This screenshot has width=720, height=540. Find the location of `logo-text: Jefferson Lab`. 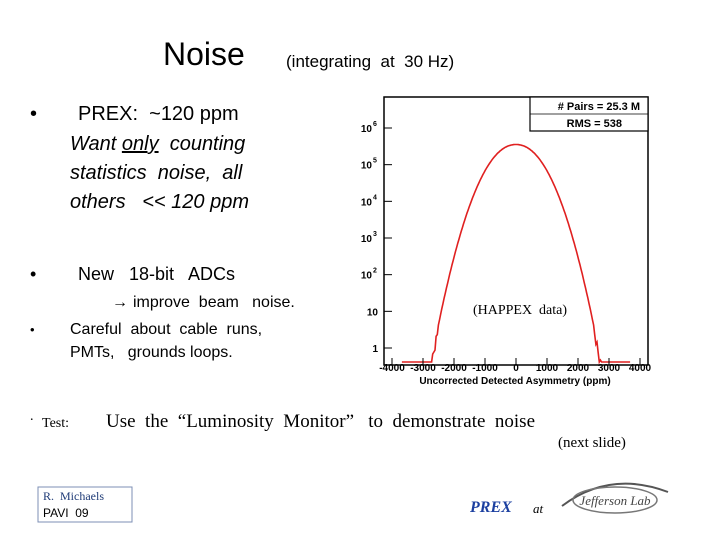

logo-text: Jefferson Lab is located at coordinates (615, 500).